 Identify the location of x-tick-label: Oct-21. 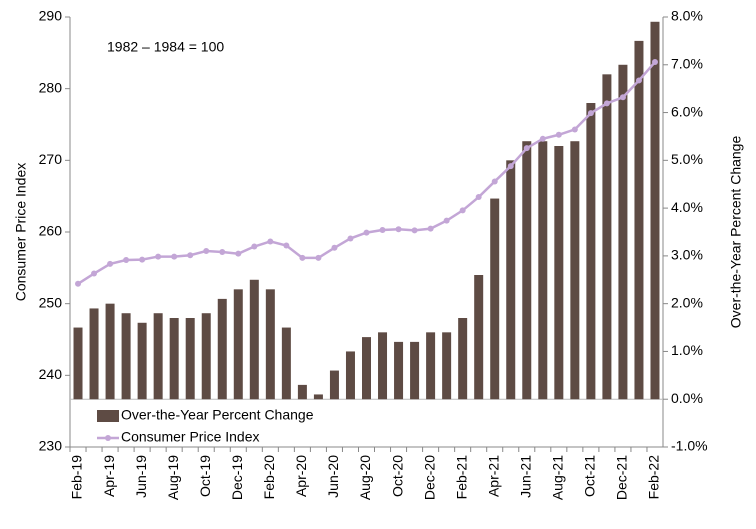
(590, 476).